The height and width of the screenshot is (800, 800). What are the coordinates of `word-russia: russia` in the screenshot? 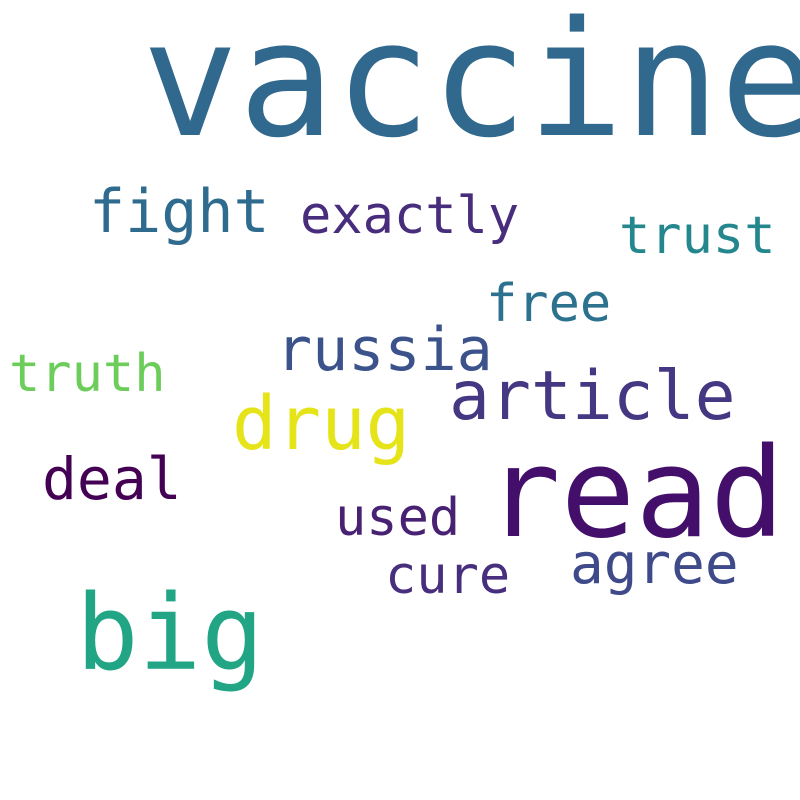 It's located at (384, 350).